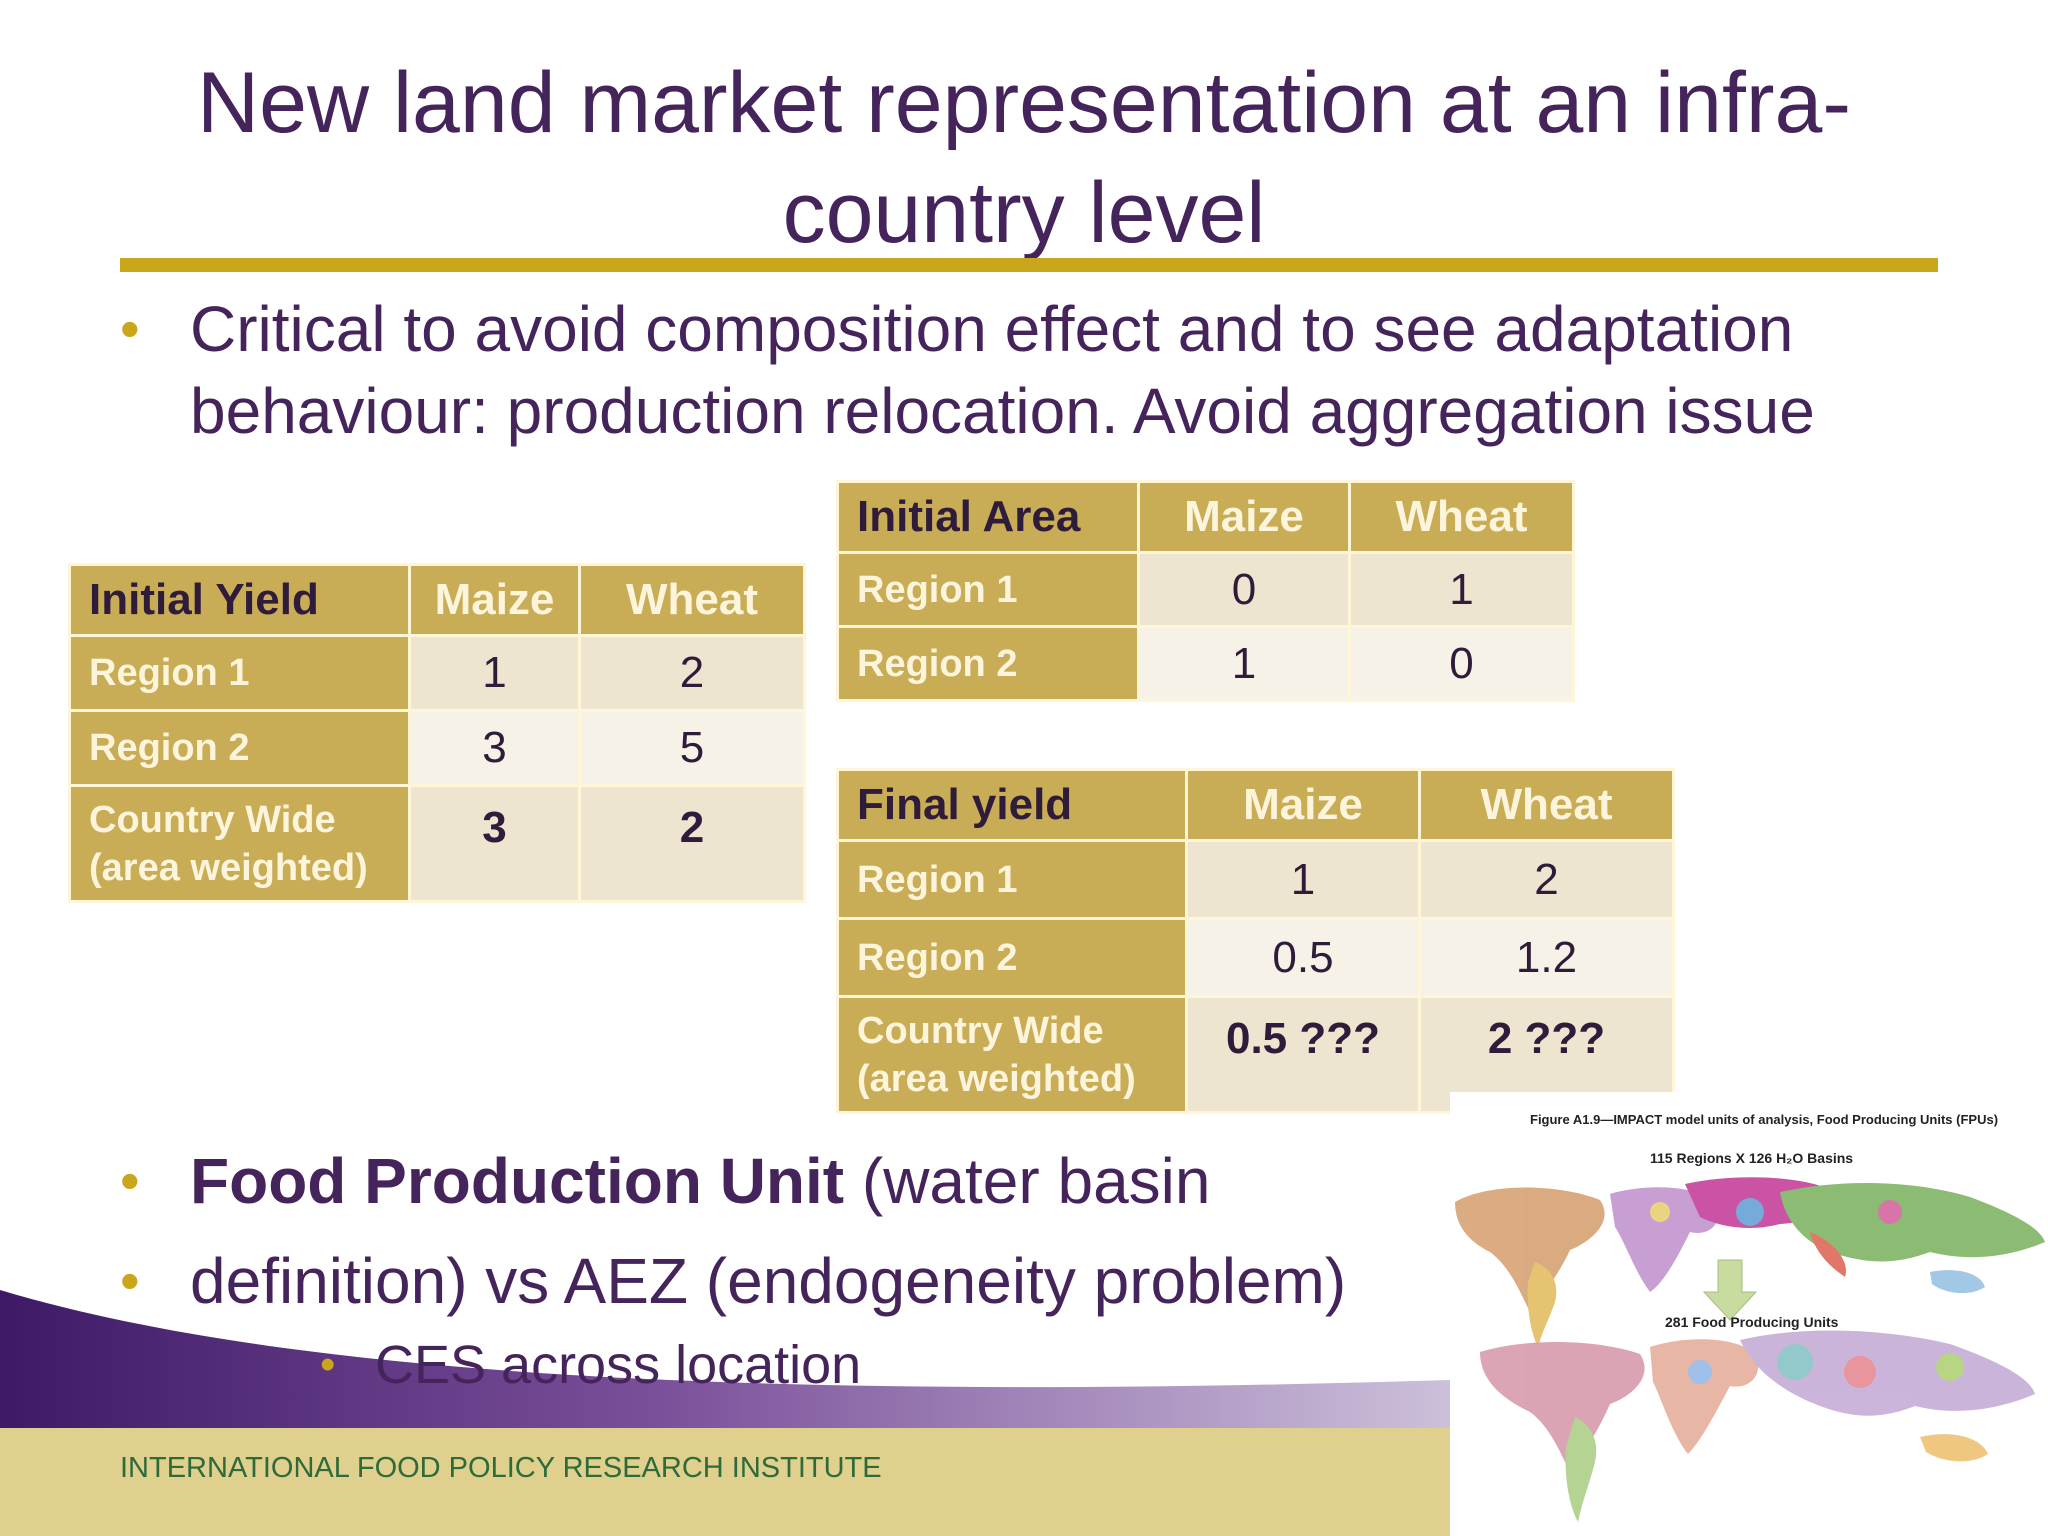 Image resolution: width=2048 pixels, height=1536 pixels. I want to click on bullet-fpu: • Food Production Unit (water basin, so click(665, 1181).